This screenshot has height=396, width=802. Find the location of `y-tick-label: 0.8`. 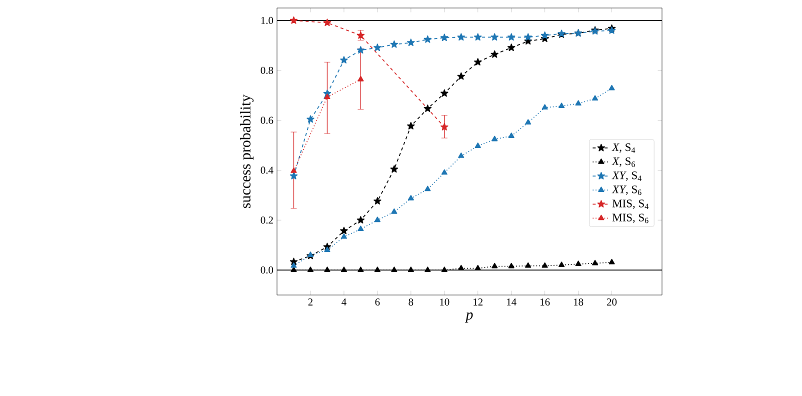

y-tick-label: 0.8 is located at coordinates (267, 70).